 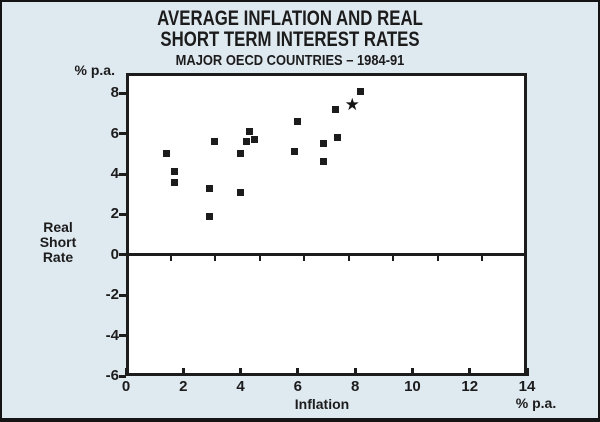 I want to click on y-axis-title-line-1: Real, so click(x=58, y=227).